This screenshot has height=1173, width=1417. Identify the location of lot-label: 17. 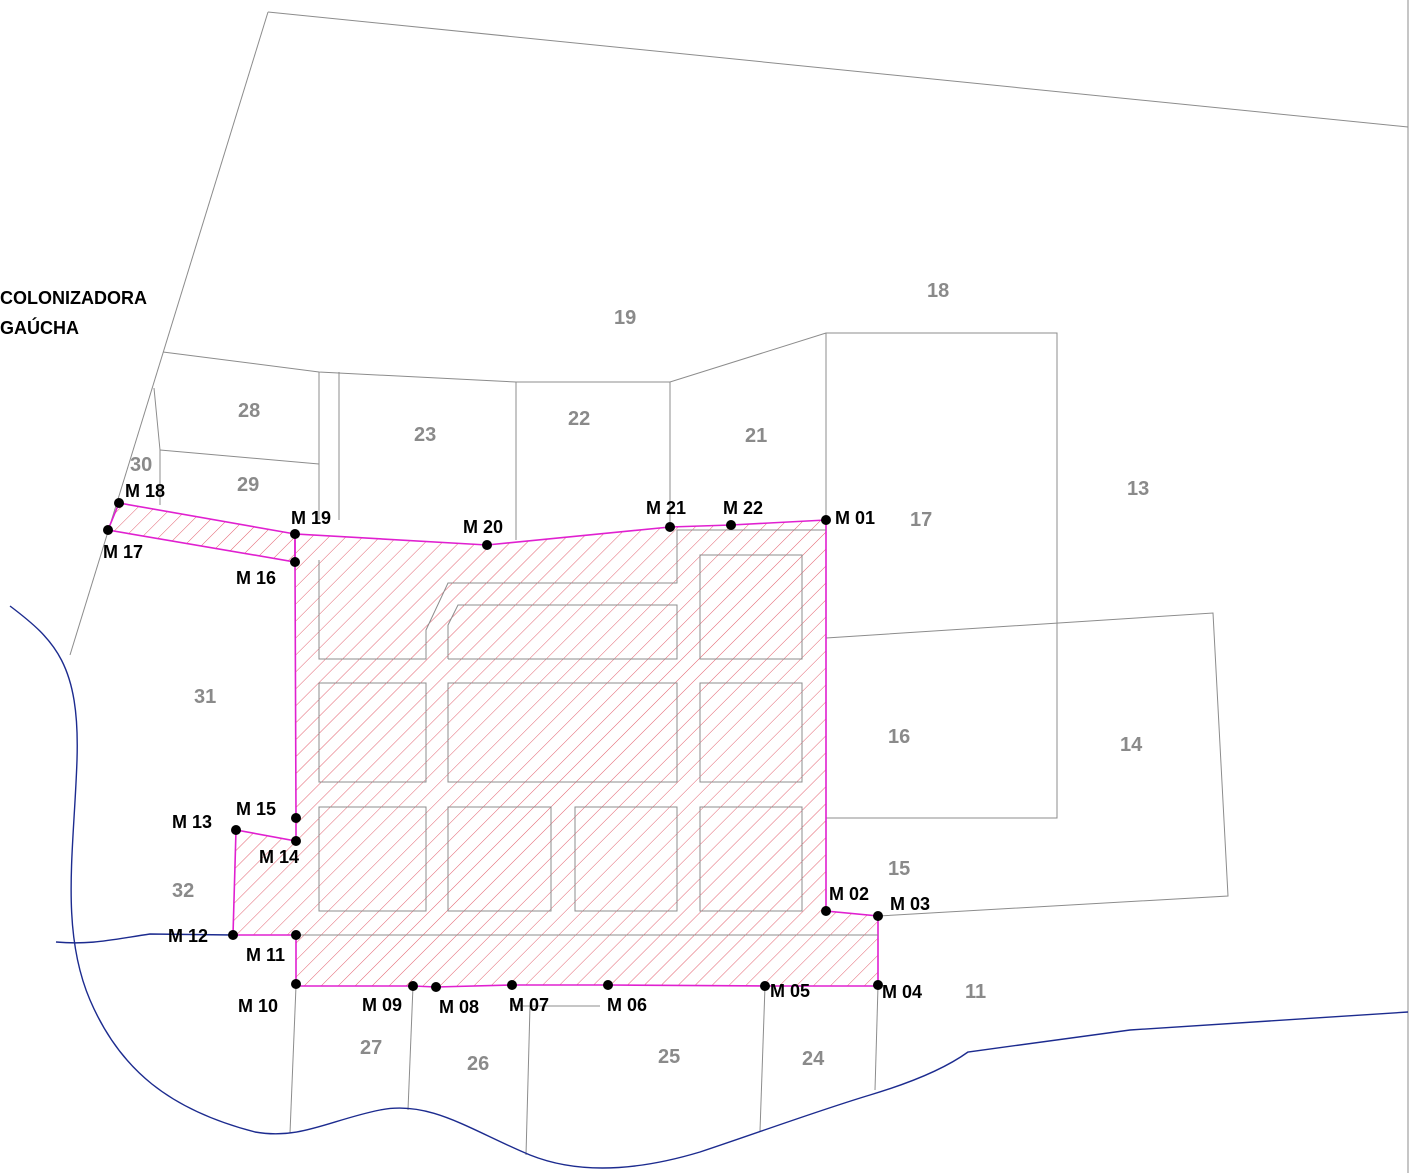
(921, 520).